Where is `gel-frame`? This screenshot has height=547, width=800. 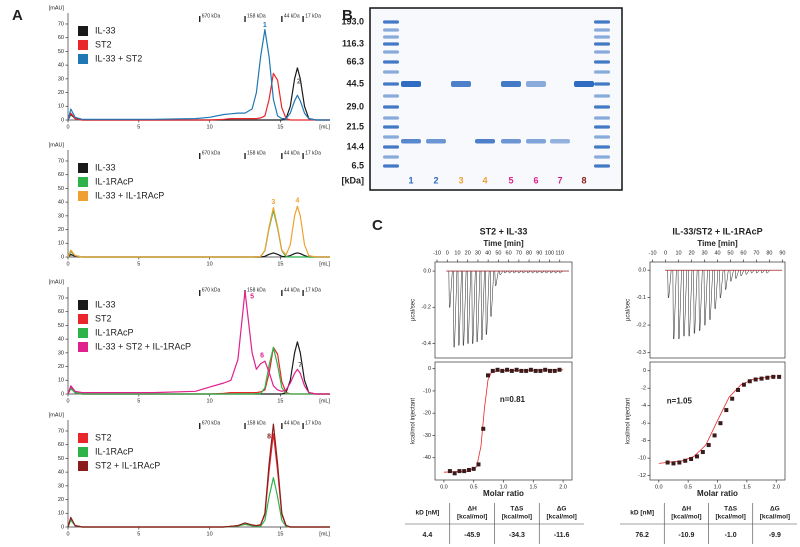 gel-frame is located at coordinates (496, 99).